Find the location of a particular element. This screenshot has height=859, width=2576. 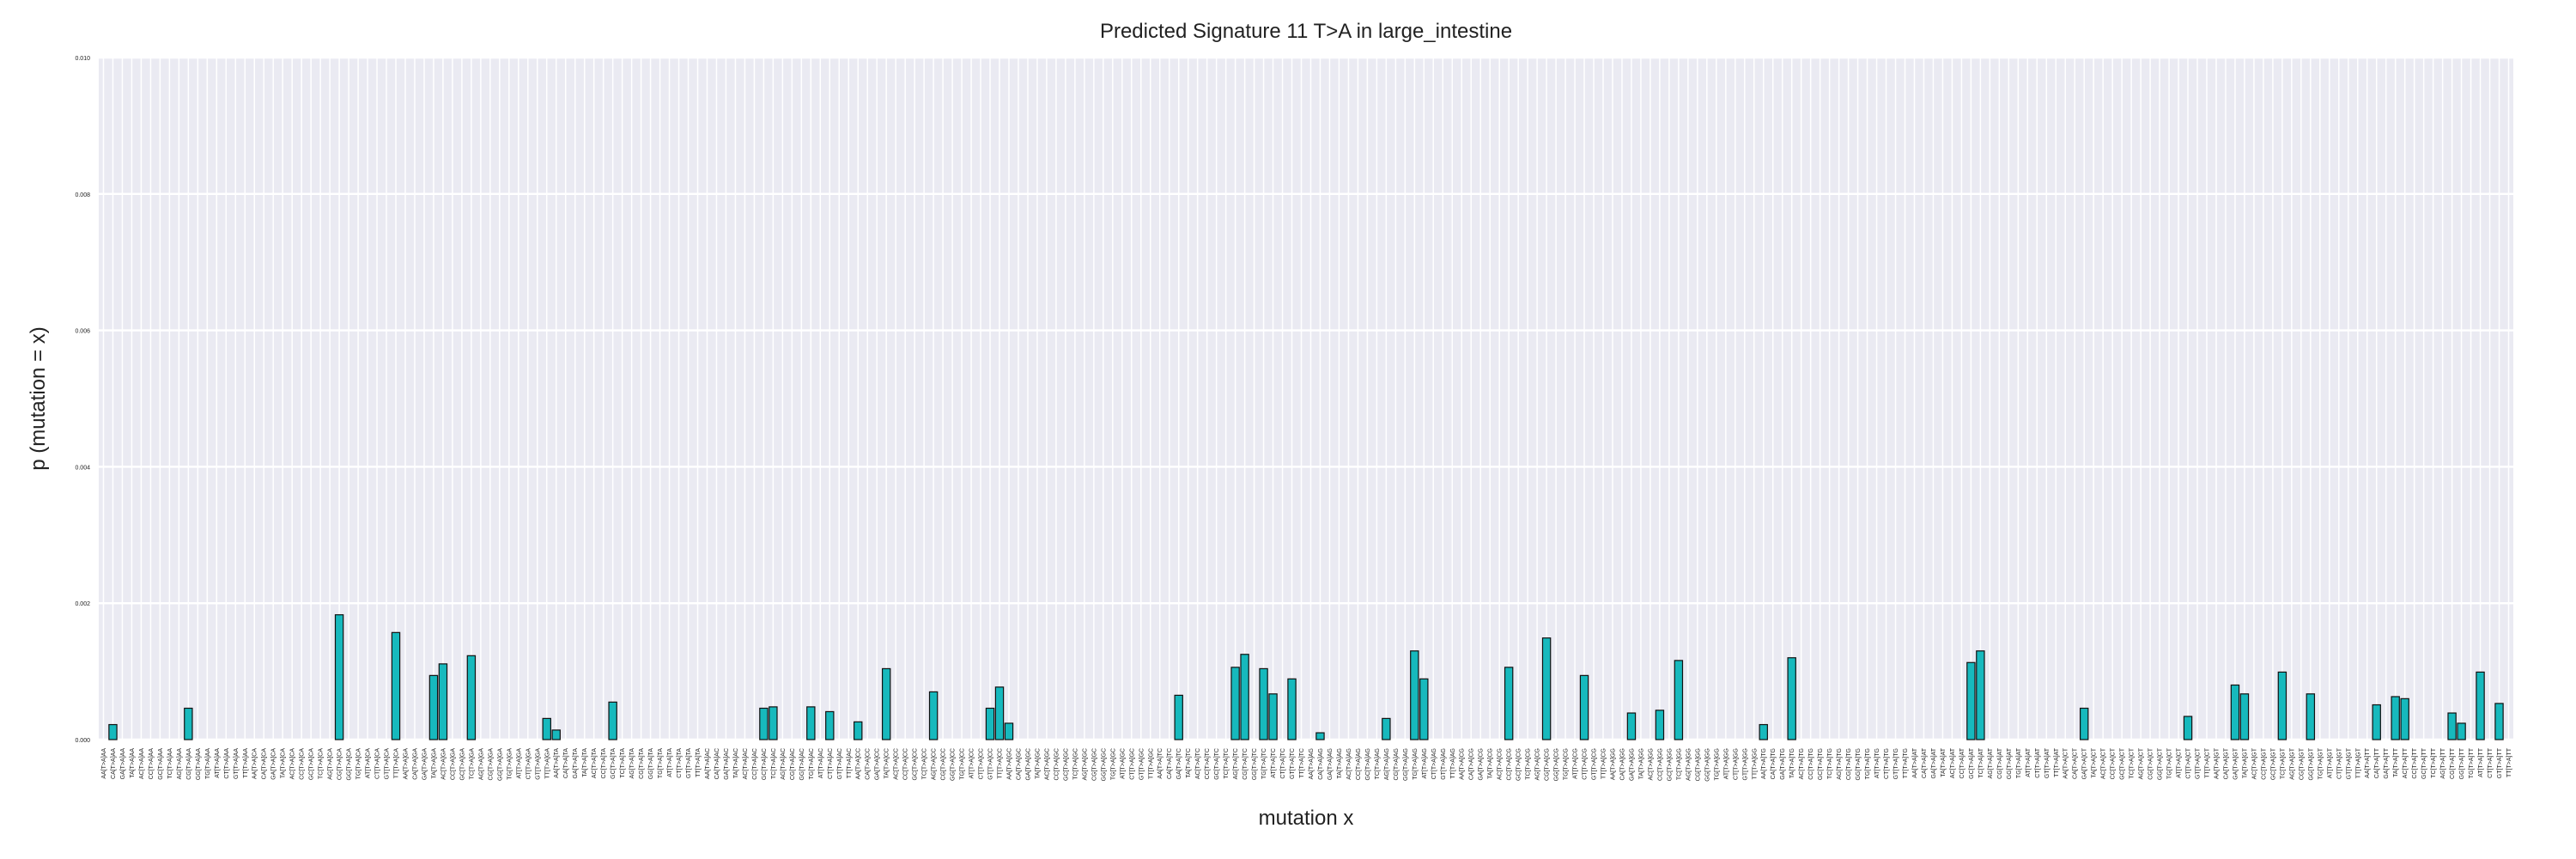

x-tick-label: TT[T>A]CG is located at coordinates (1604, 763).